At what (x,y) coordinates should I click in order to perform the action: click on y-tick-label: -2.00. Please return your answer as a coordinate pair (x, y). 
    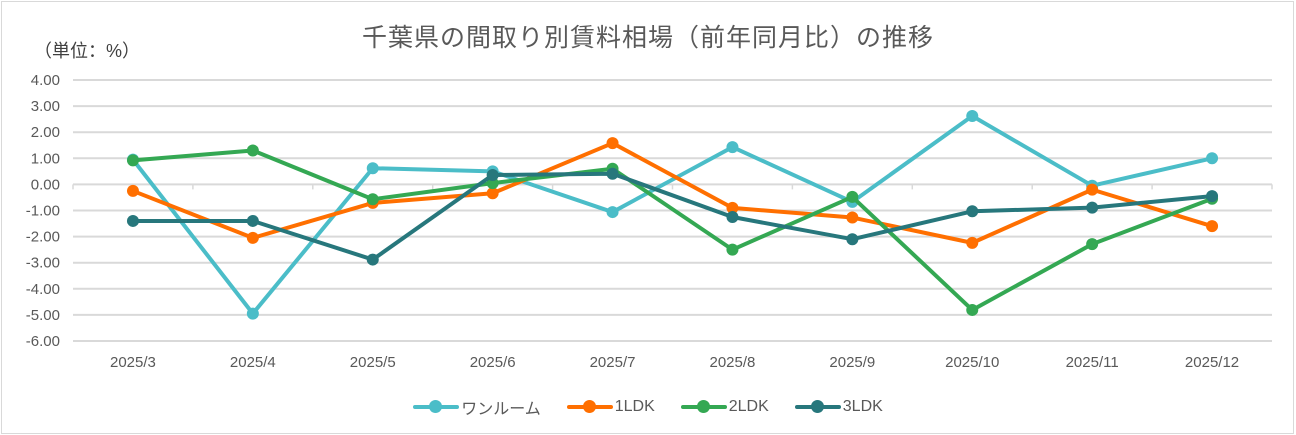
    Looking at the image, I should click on (43, 237).